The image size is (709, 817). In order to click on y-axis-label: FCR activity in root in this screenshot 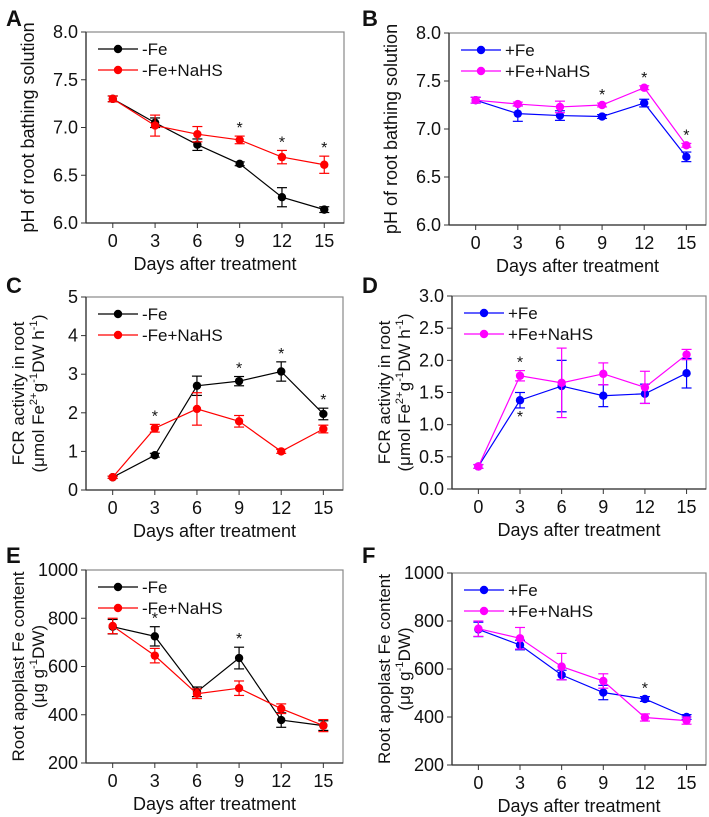, I will do `click(384, 392)`.